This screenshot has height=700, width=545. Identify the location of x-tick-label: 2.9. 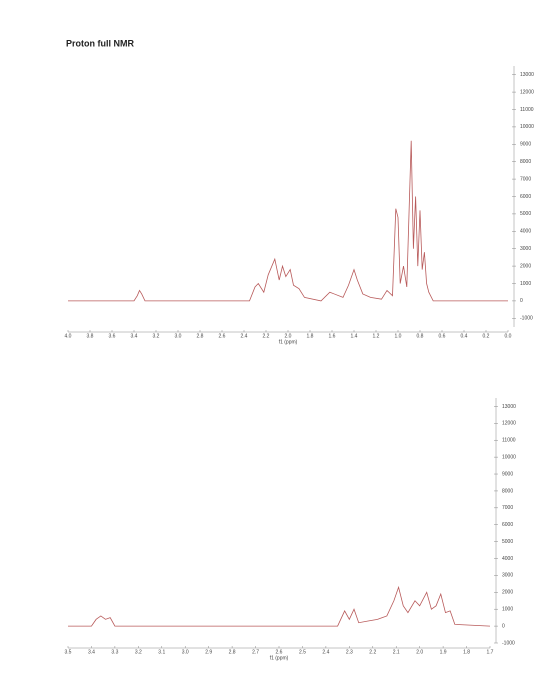
(208, 652).